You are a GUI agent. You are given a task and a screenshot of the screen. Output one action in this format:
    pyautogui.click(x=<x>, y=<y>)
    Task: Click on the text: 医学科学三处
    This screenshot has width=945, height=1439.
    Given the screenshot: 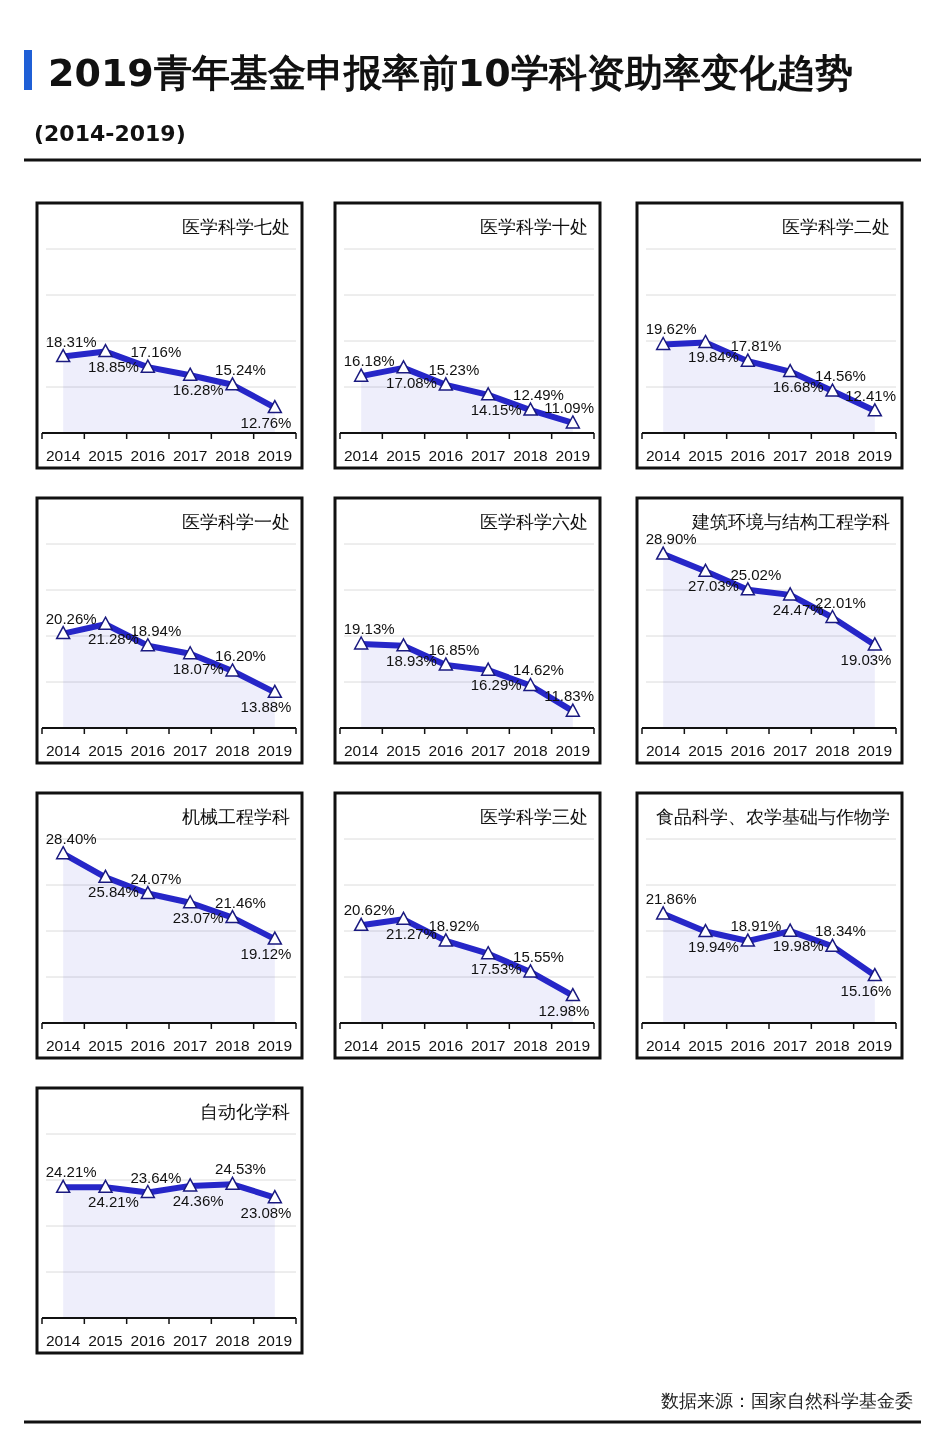 What is the action you would take?
    pyautogui.click(x=534, y=816)
    